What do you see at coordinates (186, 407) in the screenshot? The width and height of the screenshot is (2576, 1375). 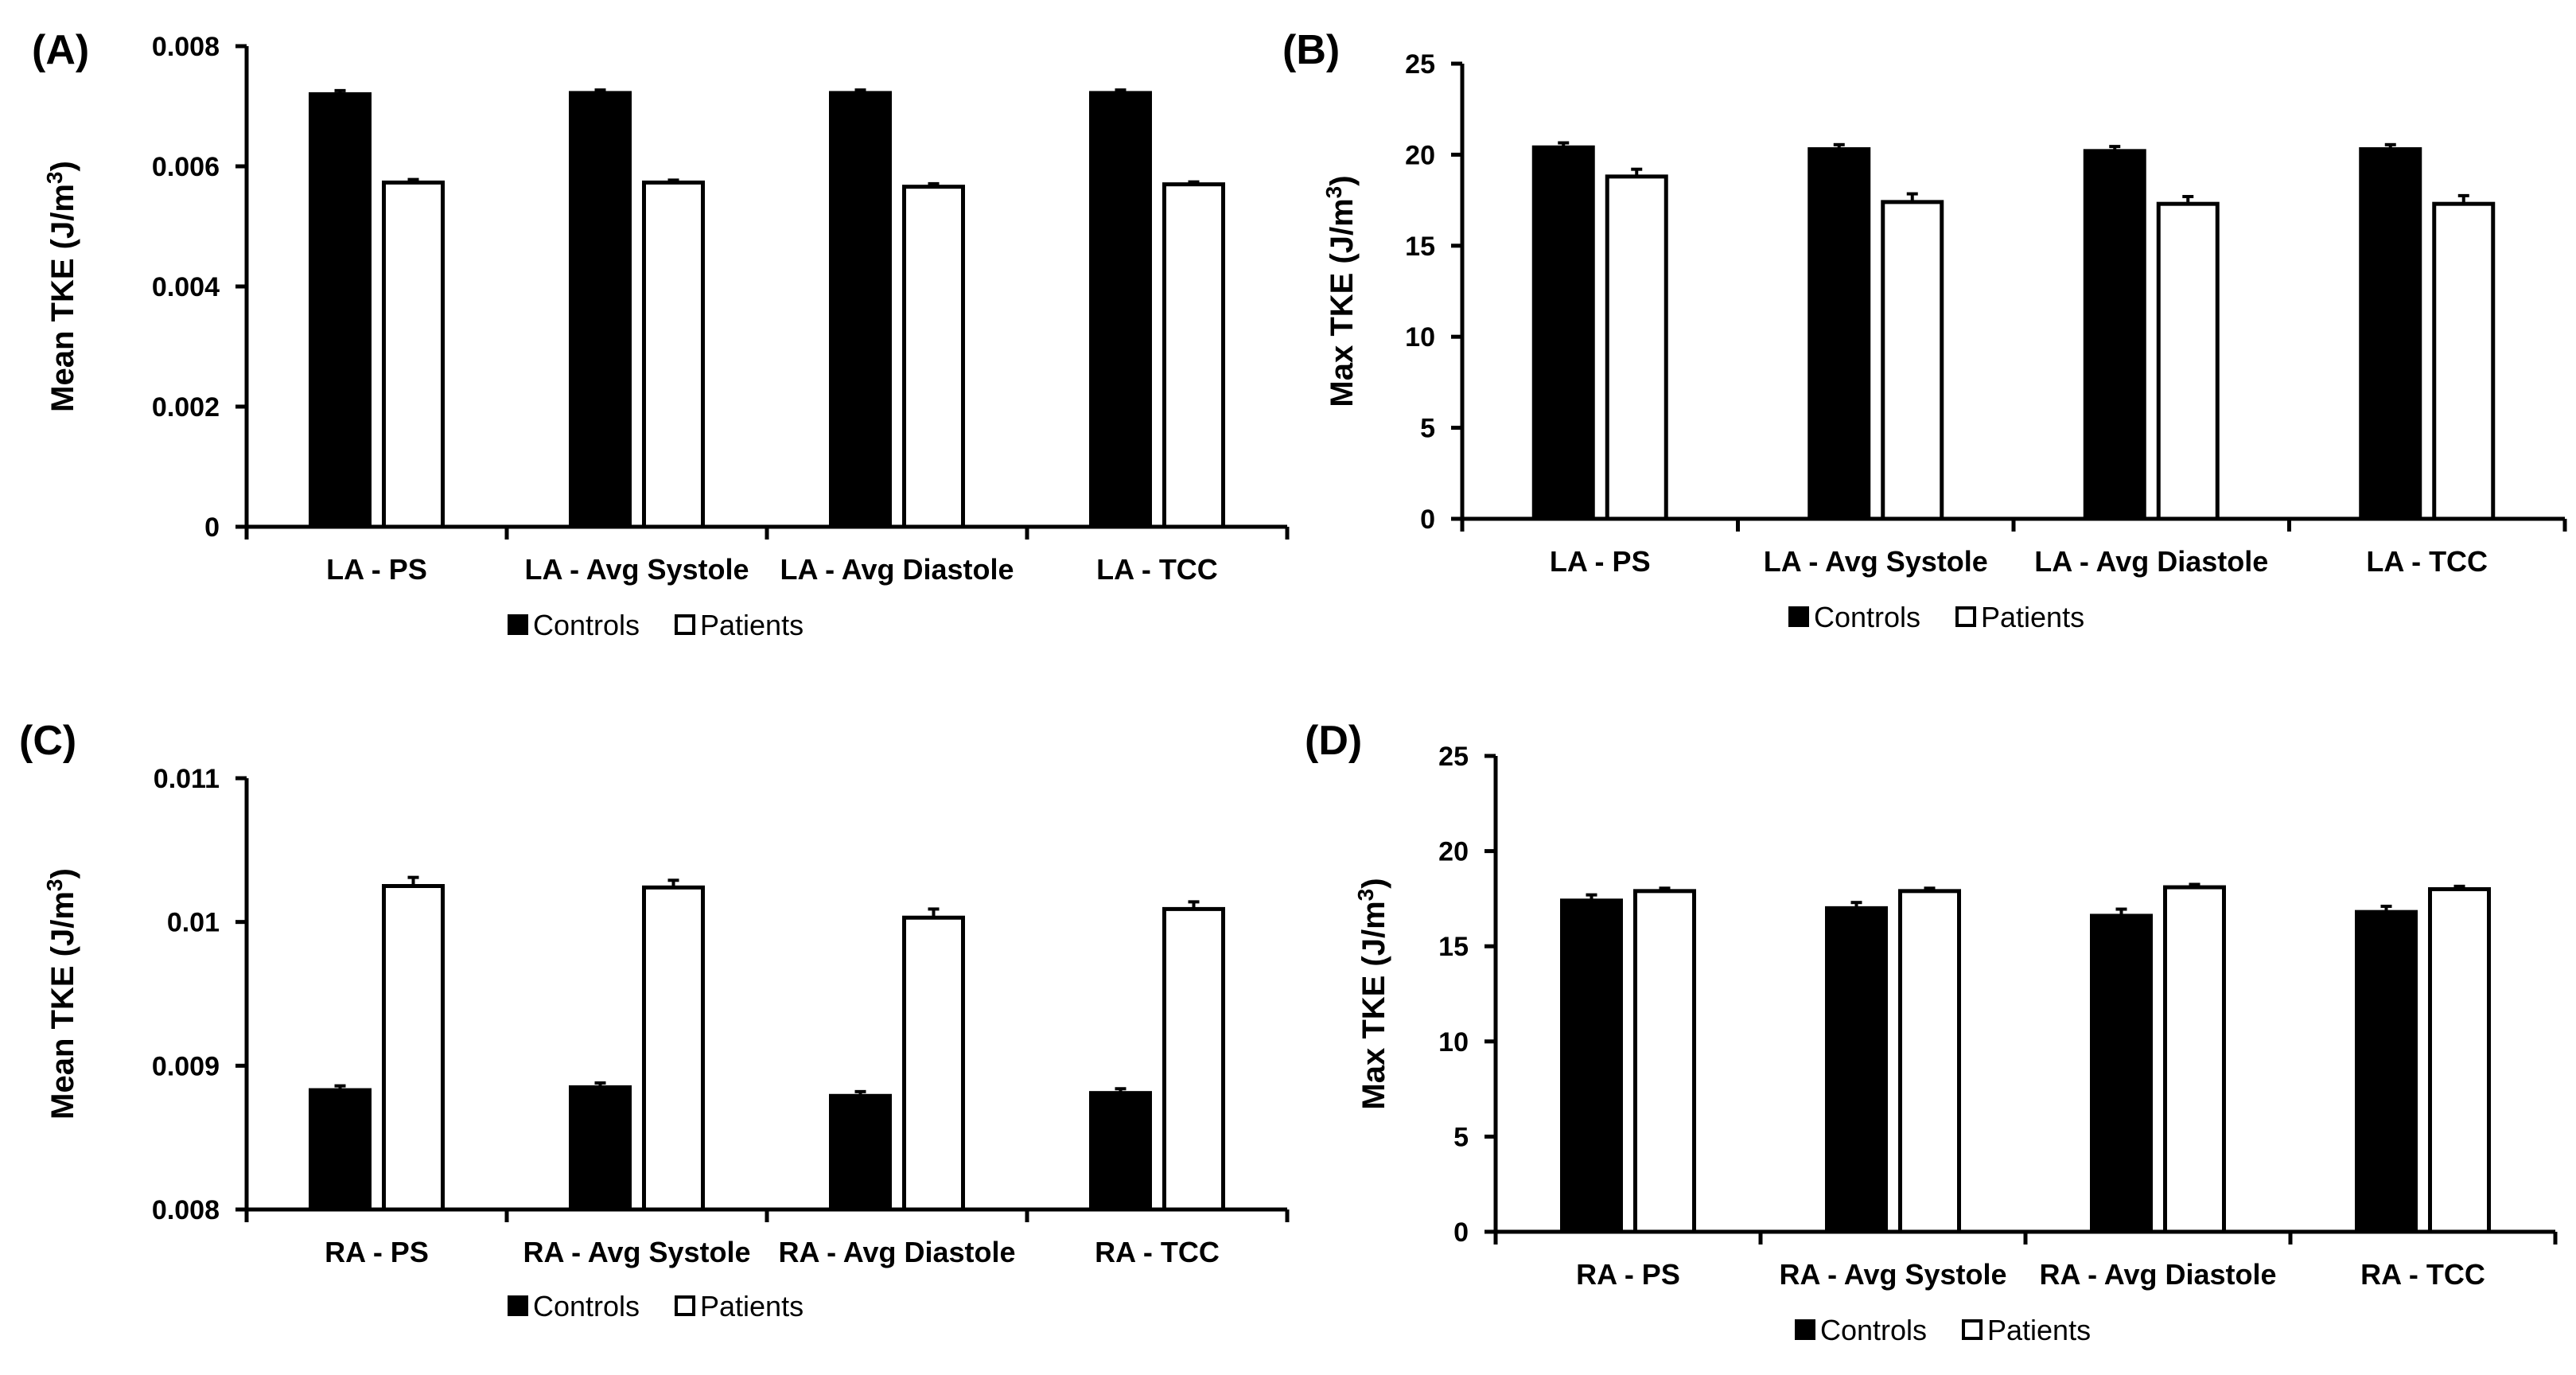 I see `y-tick-label: 0.002` at bounding box center [186, 407].